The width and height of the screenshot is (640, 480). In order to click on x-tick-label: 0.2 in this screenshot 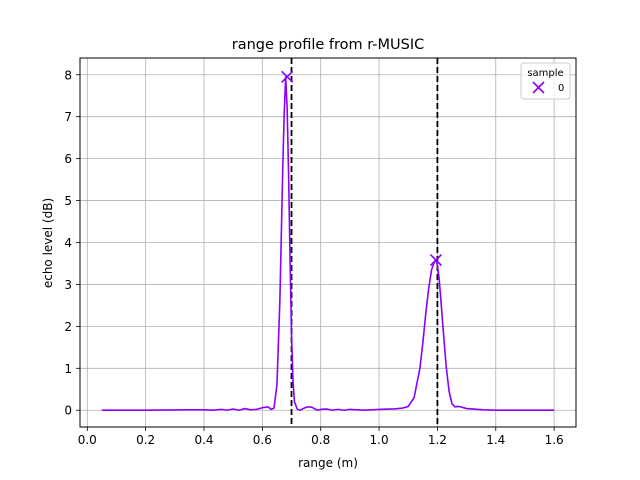, I will do `click(145, 440)`.